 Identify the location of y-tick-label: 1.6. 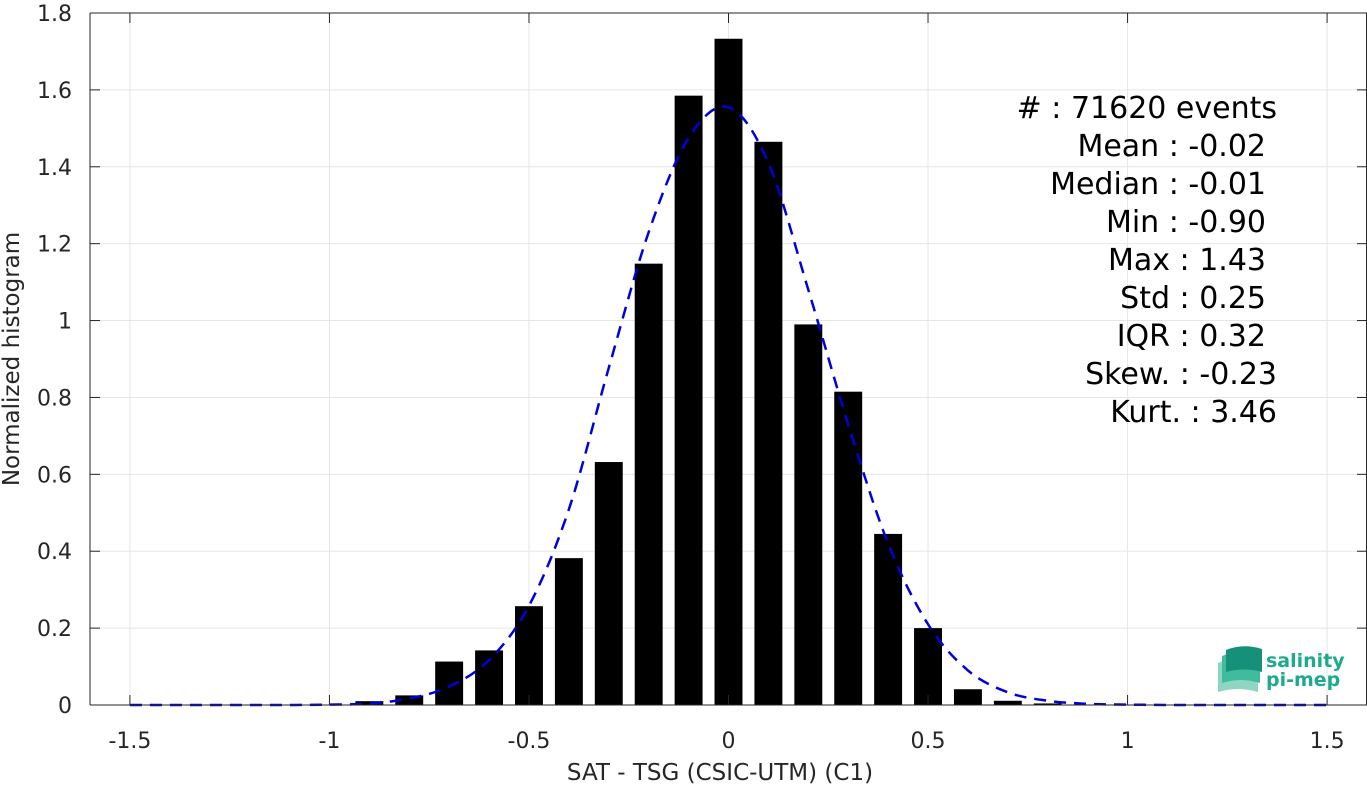
(54, 91).